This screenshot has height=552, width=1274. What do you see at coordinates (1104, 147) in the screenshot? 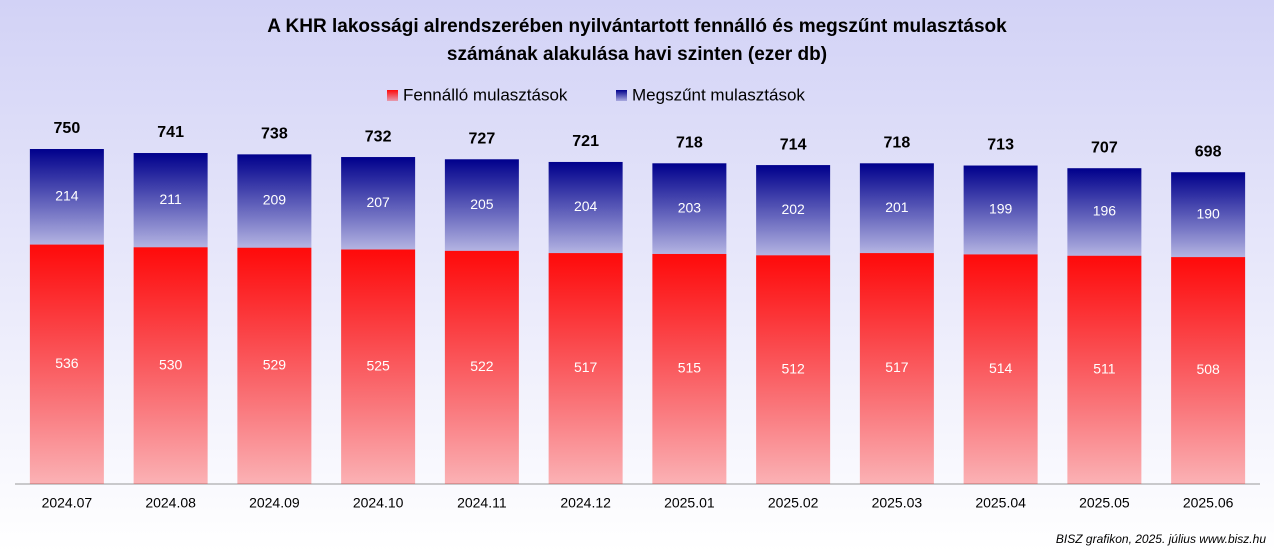
I see `total-label: 707` at bounding box center [1104, 147].